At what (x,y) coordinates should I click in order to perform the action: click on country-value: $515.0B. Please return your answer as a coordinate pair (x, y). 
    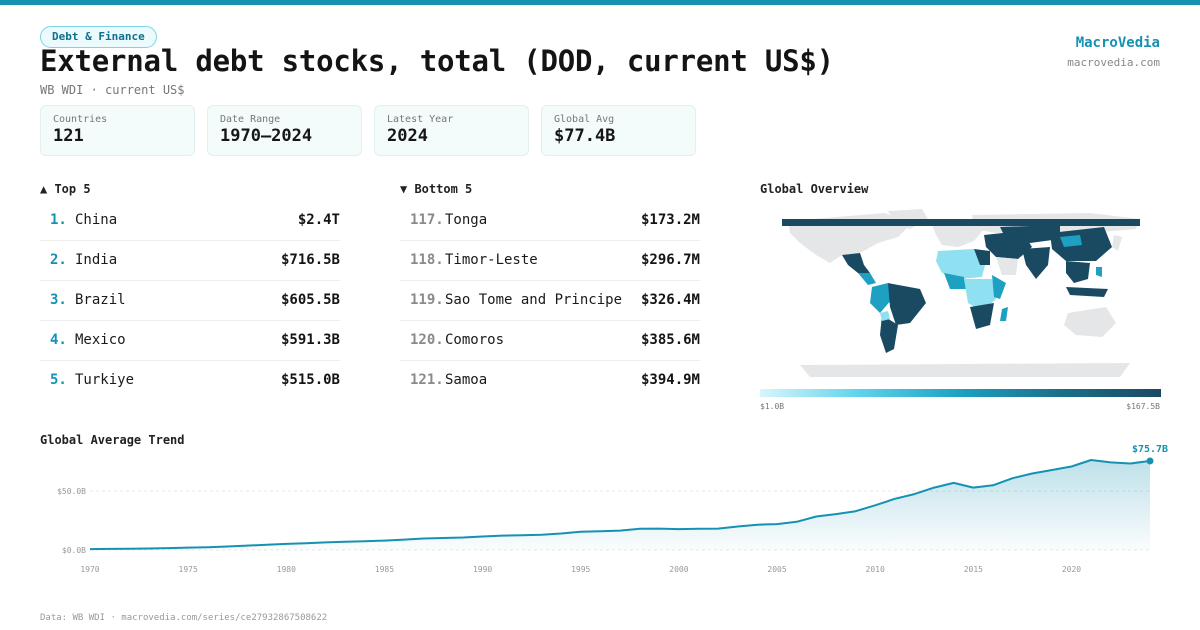
    Looking at the image, I should click on (310, 380).